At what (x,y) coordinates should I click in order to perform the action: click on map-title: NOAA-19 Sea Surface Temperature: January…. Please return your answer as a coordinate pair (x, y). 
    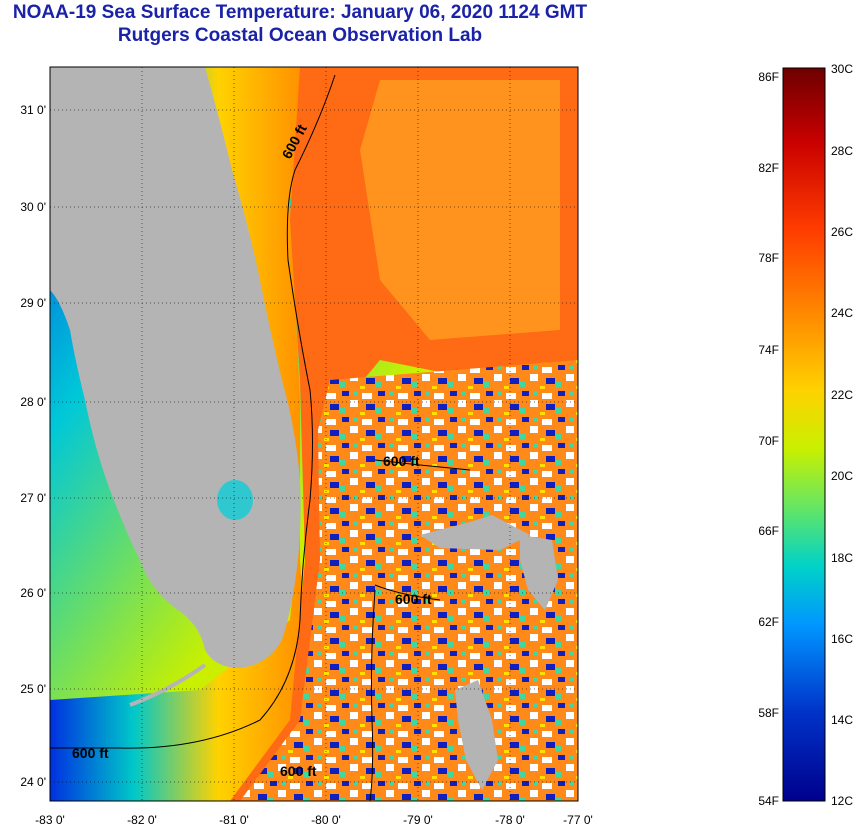
    Looking at the image, I should click on (300, 12).